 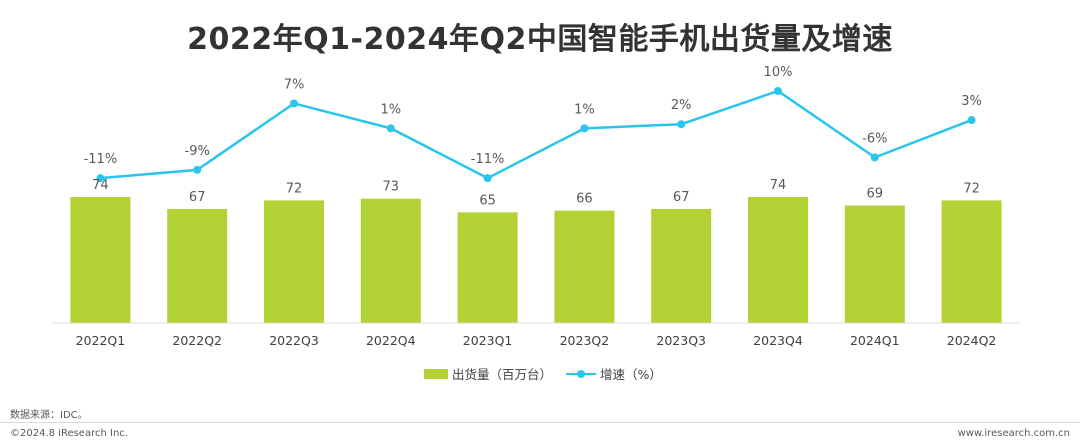 I want to click on legend-item-shipments: 出货量（百万台）, so click(x=488, y=373).